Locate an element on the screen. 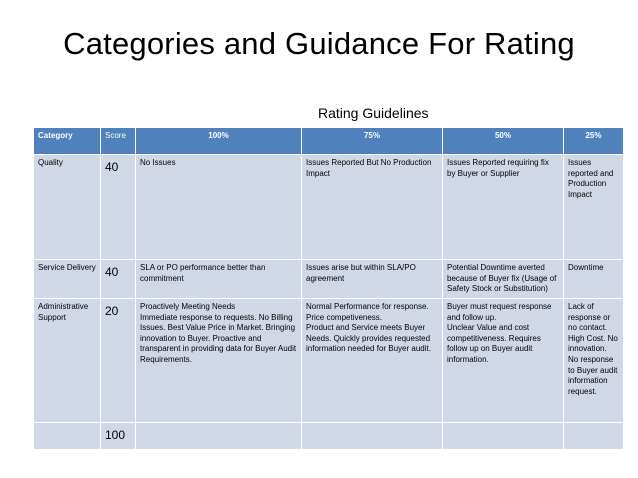  rating-guidelines-label: Rating Guidelines is located at coordinates (373, 113).